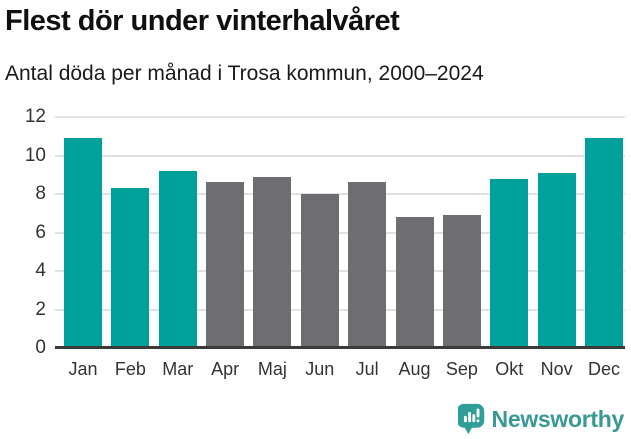  Describe the element at coordinates (414, 282) in the screenshot. I see `bar-aug` at that location.